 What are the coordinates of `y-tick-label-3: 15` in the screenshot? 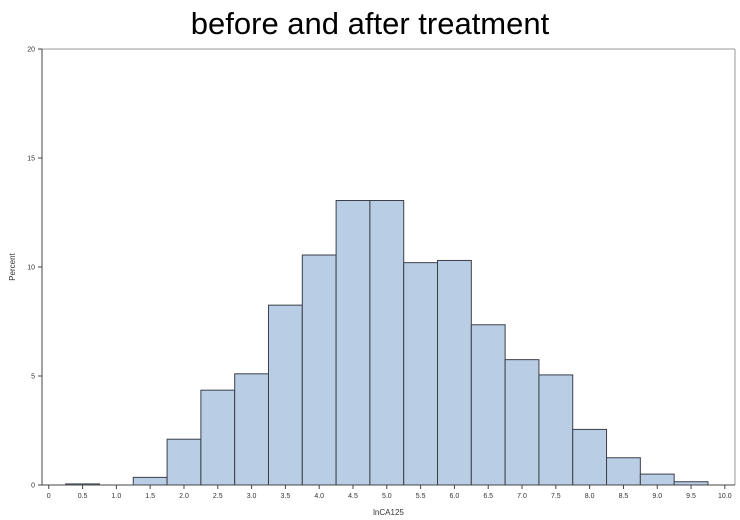 It's located at (31, 159).